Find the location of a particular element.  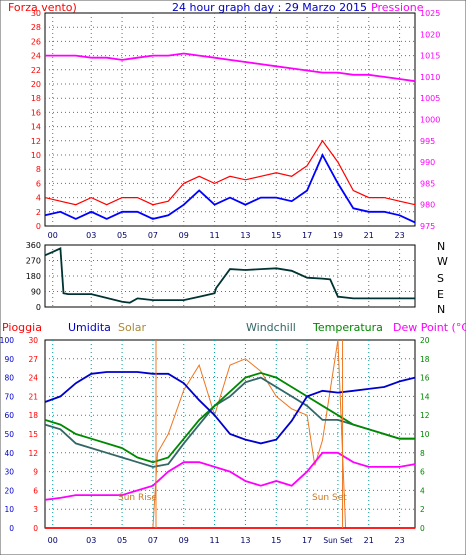

humidity-tick-label: 70 is located at coordinates (9, 396).